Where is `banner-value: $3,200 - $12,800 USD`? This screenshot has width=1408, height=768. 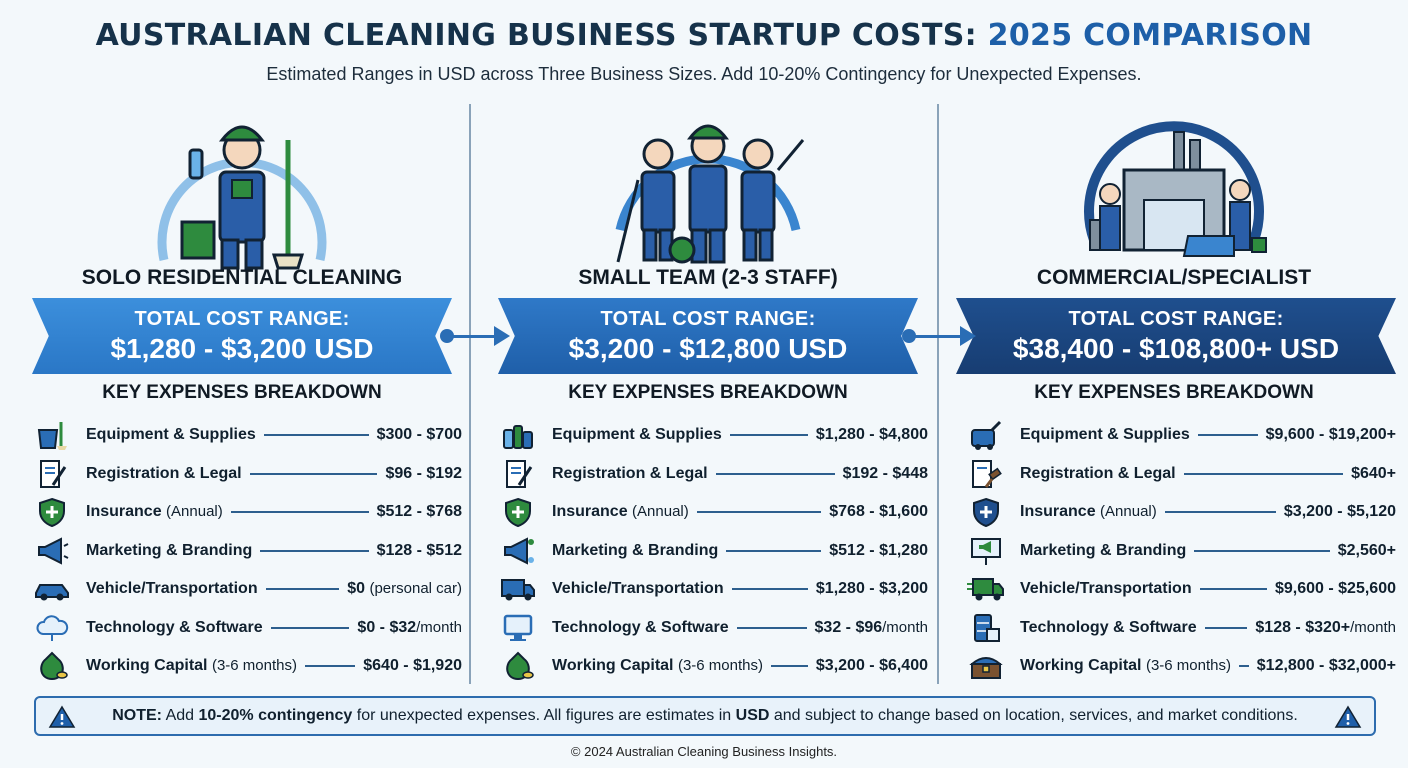 banner-value: $3,200 - $12,800 USD is located at coordinates (708, 348).